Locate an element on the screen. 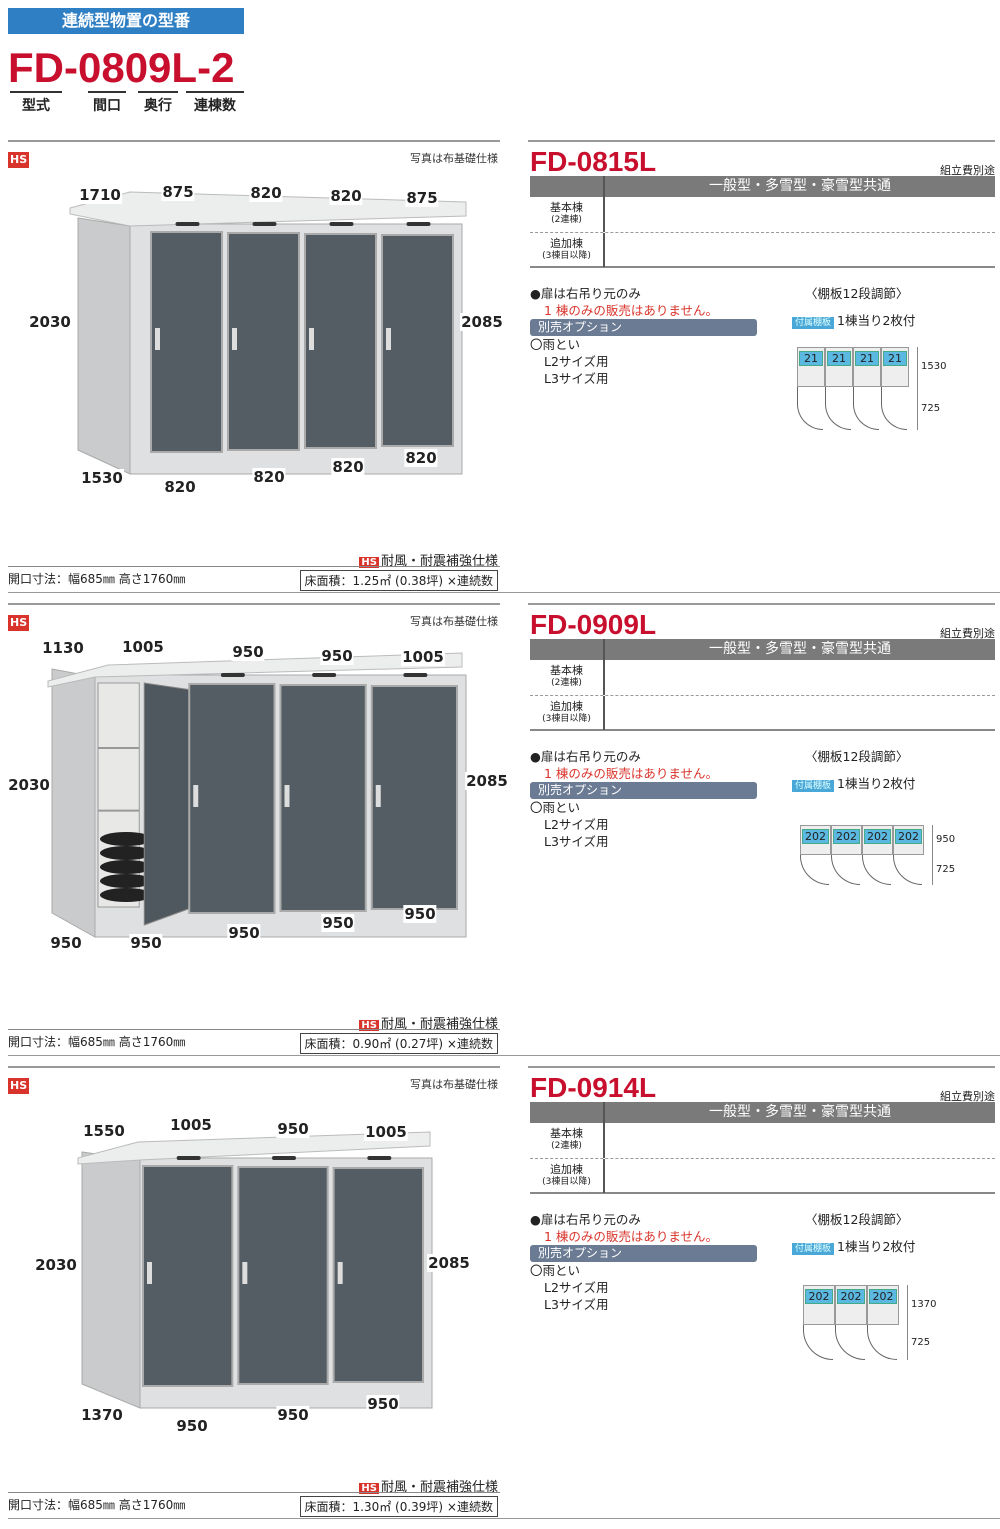  dimension-bottom: 820 is located at coordinates (180, 487).